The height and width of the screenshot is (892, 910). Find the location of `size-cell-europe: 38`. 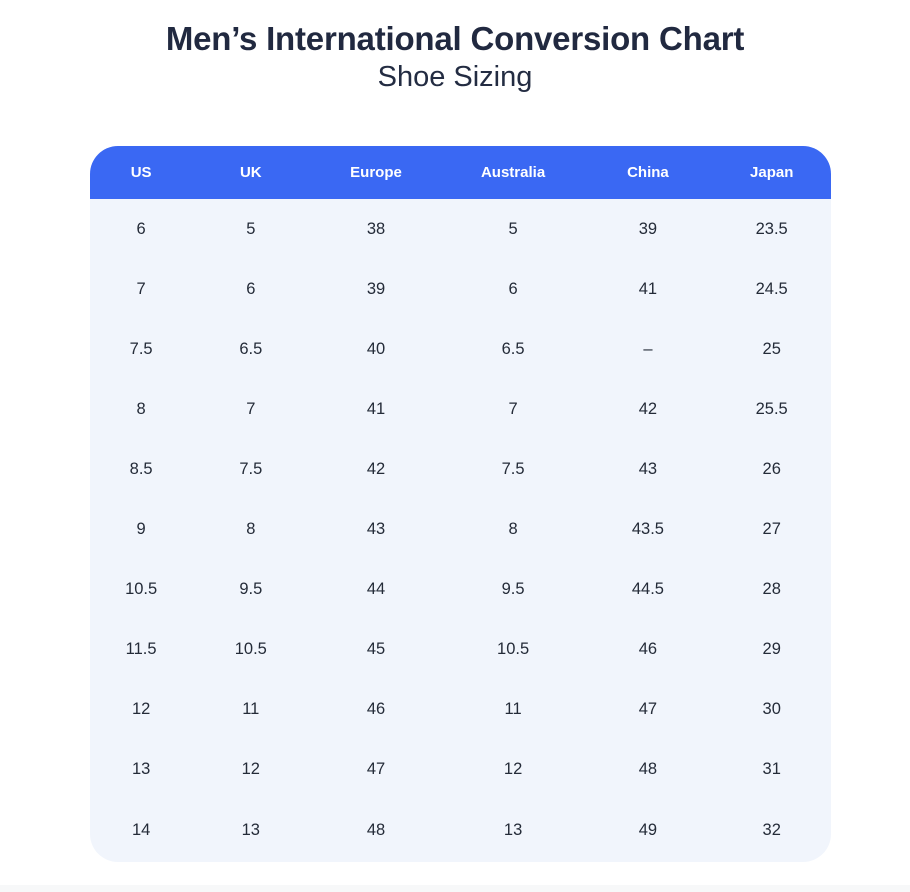

size-cell-europe: 38 is located at coordinates (376, 229).